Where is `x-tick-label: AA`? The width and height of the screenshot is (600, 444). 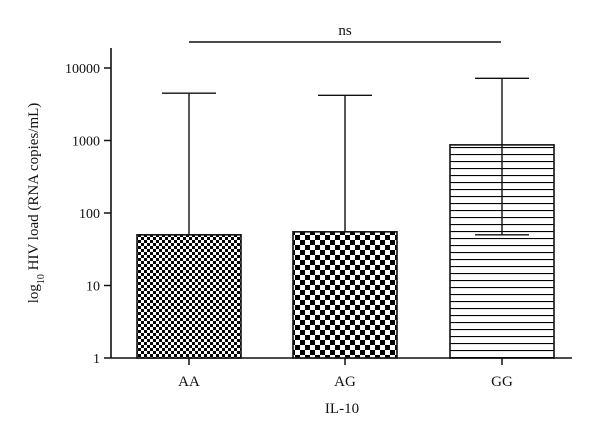
x-tick-label: AA is located at coordinates (189, 382).